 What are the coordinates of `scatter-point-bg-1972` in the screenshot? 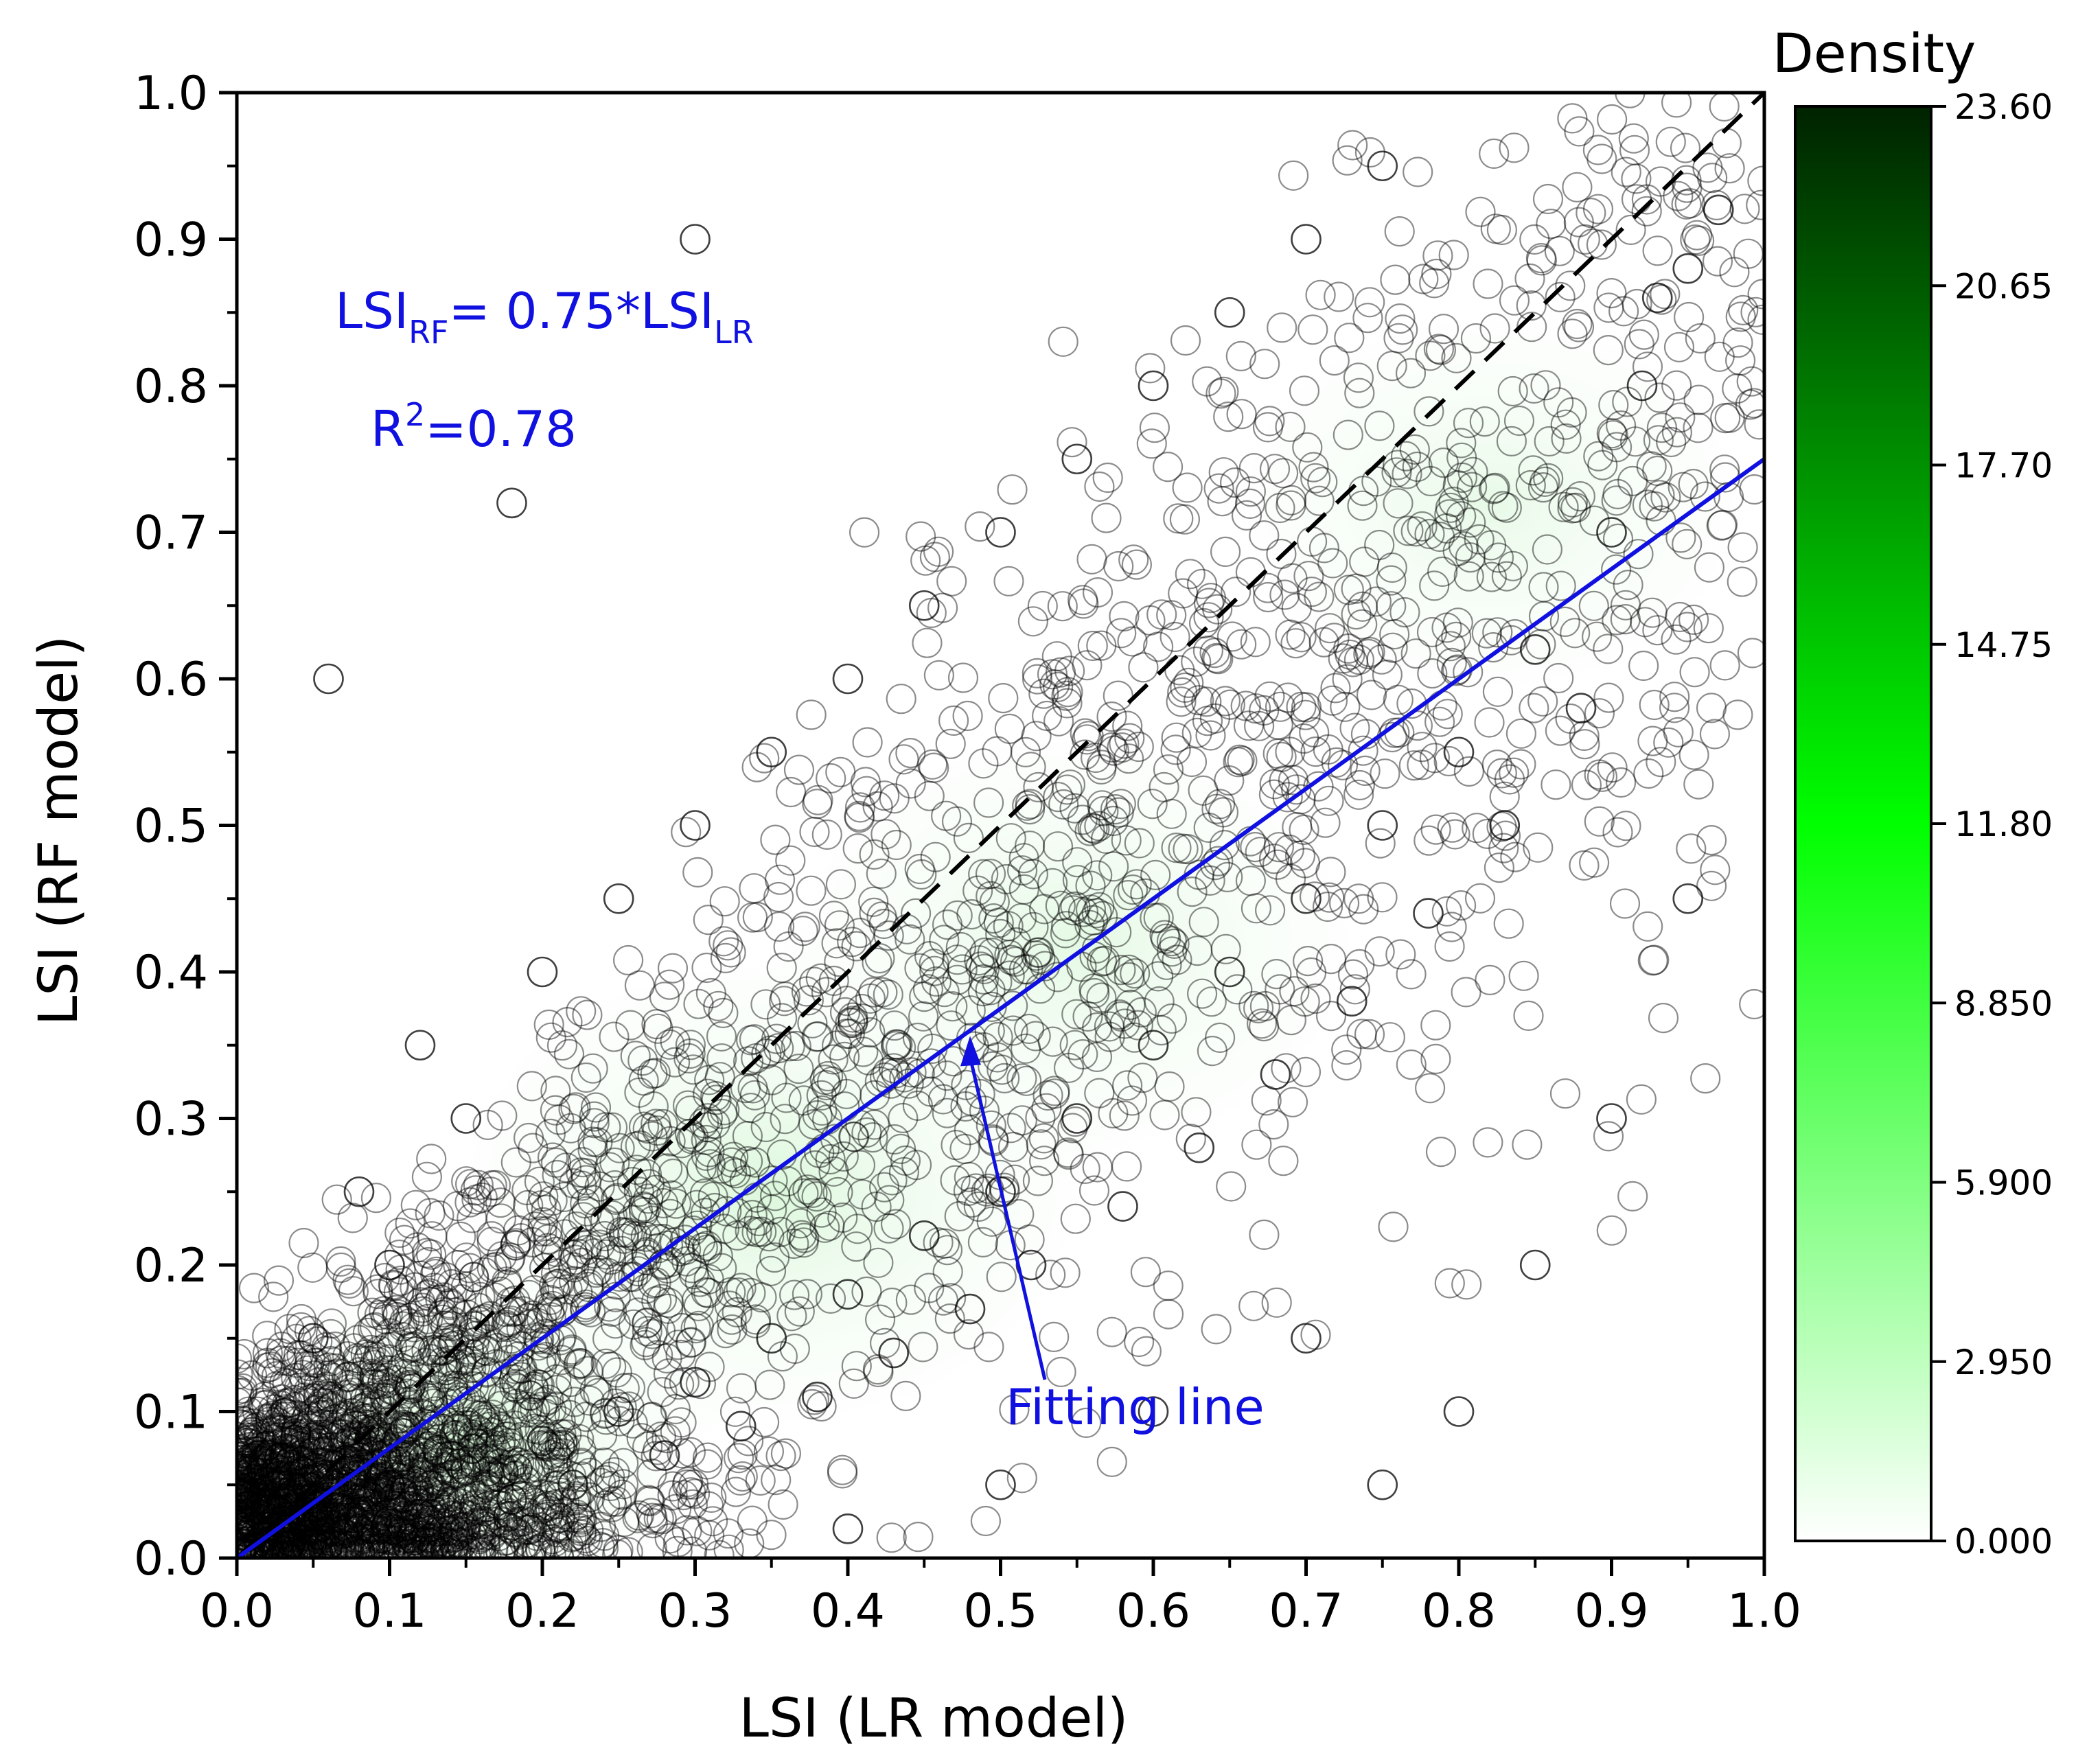 It's located at (825, 1079).